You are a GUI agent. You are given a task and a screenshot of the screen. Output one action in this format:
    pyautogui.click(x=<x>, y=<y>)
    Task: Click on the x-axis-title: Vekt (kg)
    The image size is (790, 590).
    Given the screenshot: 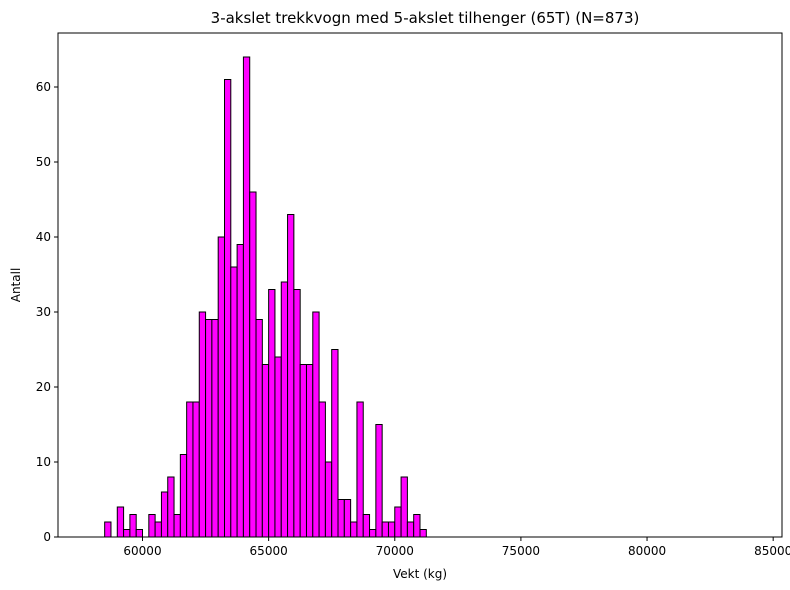 What is the action you would take?
    pyautogui.click(x=420, y=574)
    